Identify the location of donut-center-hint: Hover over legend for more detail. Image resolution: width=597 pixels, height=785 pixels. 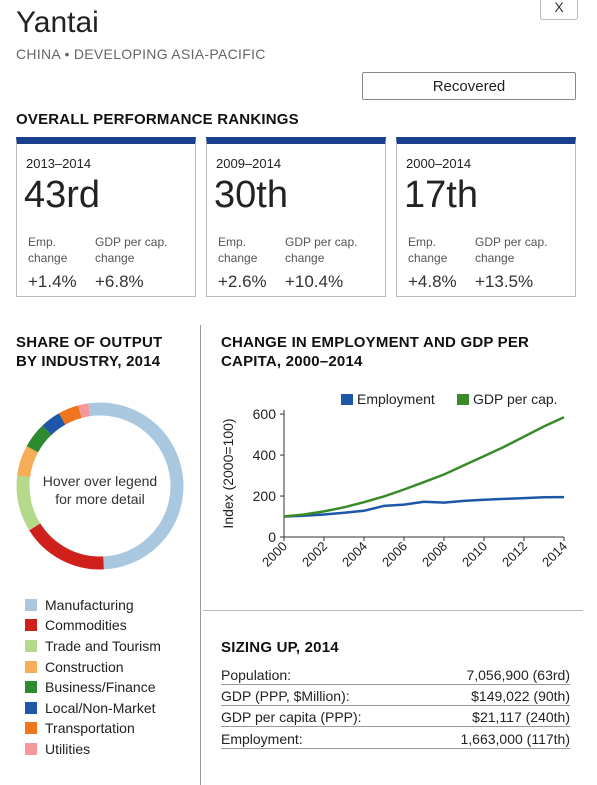
(100, 490).